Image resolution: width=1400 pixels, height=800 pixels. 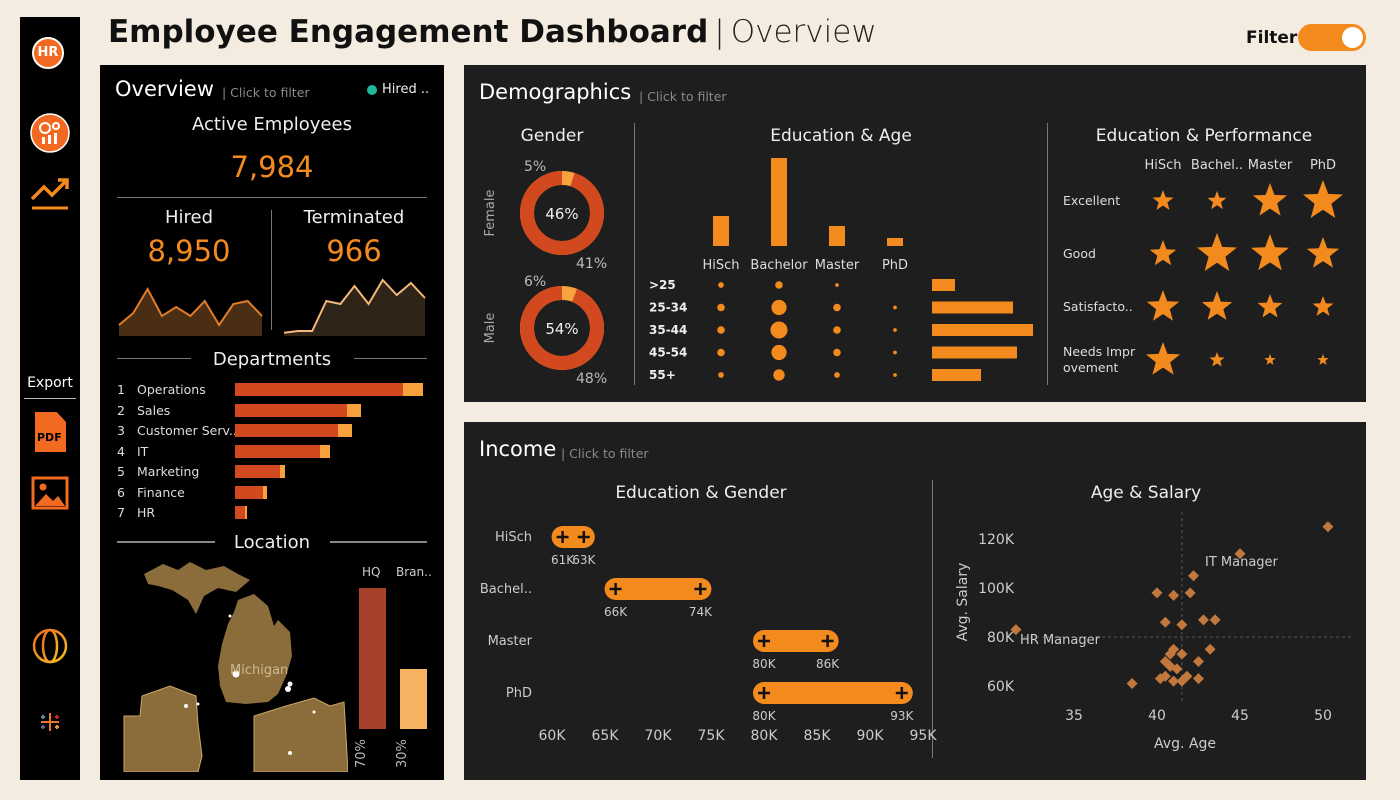 What do you see at coordinates (378, 542) in the screenshot?
I see `location-rule-right` at bounding box center [378, 542].